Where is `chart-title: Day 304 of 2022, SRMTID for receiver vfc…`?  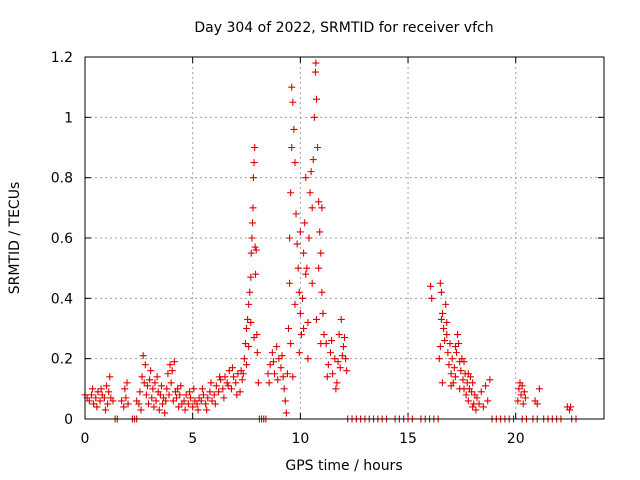
chart-title: Day 304 of 2022, SRMTID for receiver vfc… is located at coordinates (343, 28).